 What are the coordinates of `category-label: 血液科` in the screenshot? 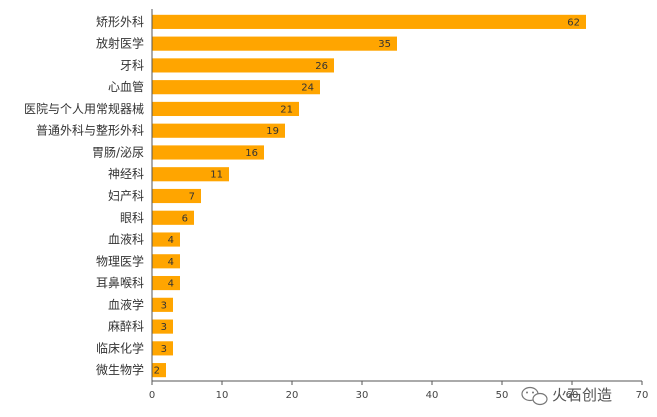 It's located at (126, 239).